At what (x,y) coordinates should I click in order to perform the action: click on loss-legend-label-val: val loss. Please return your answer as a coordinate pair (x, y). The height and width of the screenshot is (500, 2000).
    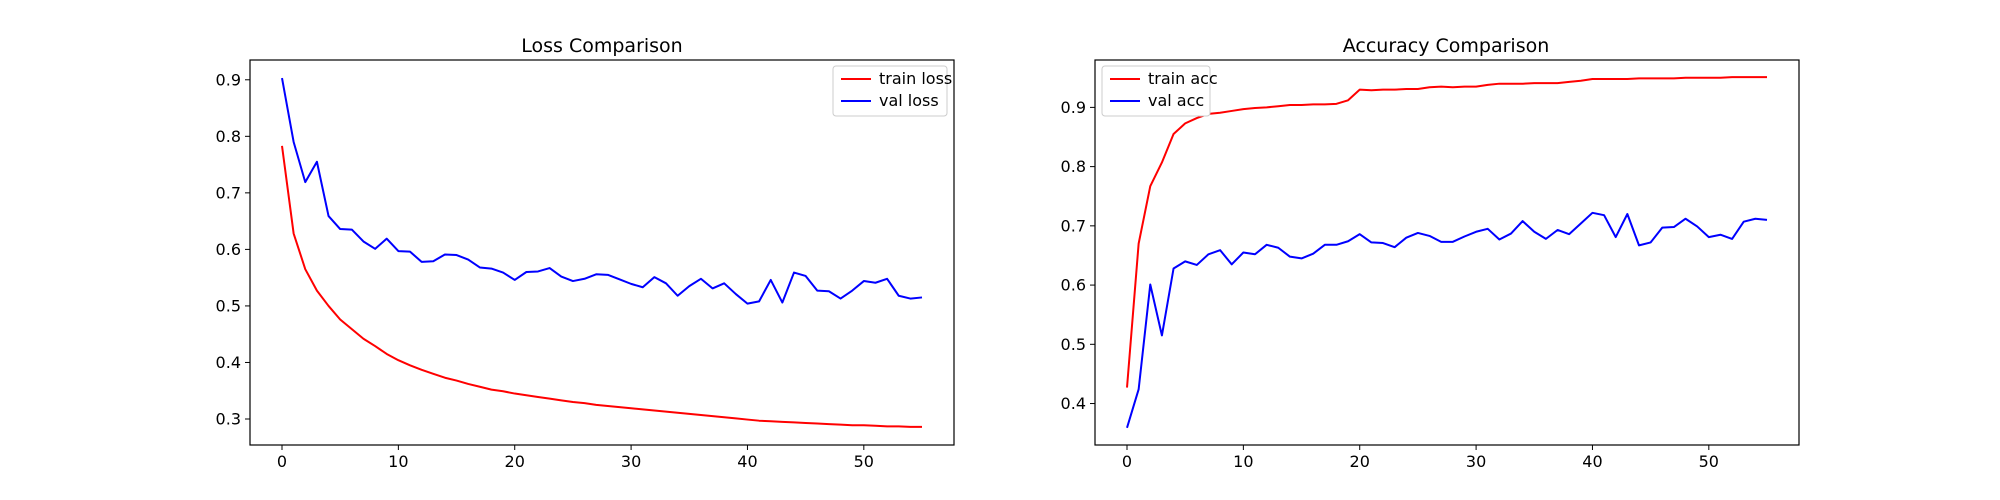
    Looking at the image, I should click on (909, 100).